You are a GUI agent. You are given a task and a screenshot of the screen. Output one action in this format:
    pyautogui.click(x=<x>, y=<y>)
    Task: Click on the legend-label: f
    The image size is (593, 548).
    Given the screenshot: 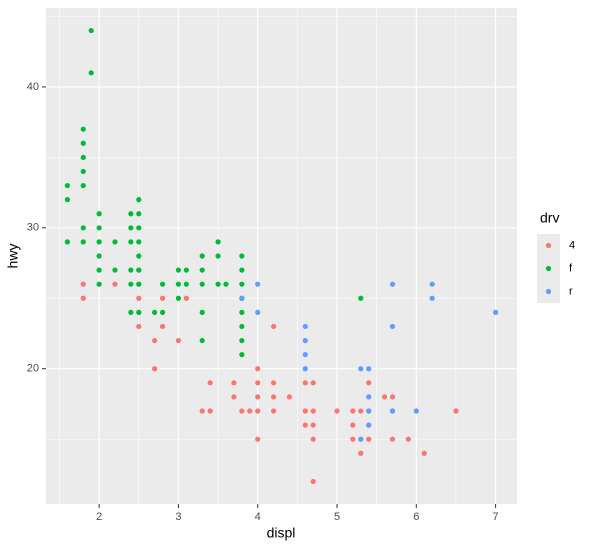 What is the action you would take?
    pyautogui.click(x=571, y=268)
    